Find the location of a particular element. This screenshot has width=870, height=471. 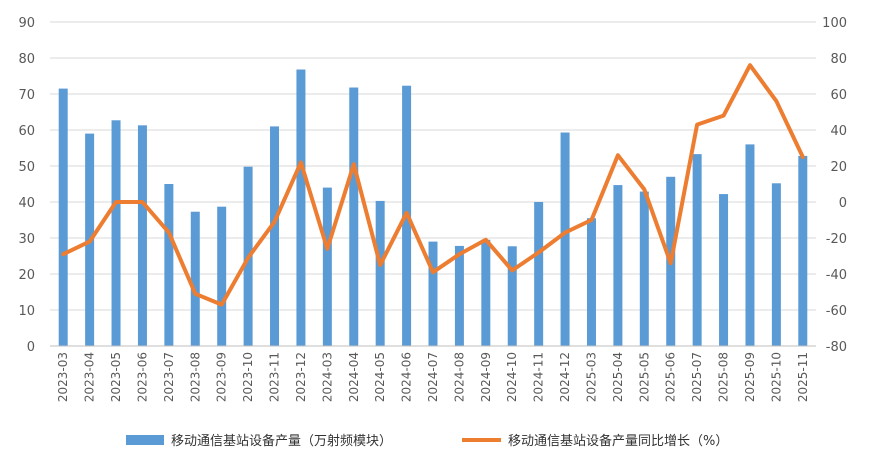

x-tick-label: 2024-06 is located at coordinates (407, 377).